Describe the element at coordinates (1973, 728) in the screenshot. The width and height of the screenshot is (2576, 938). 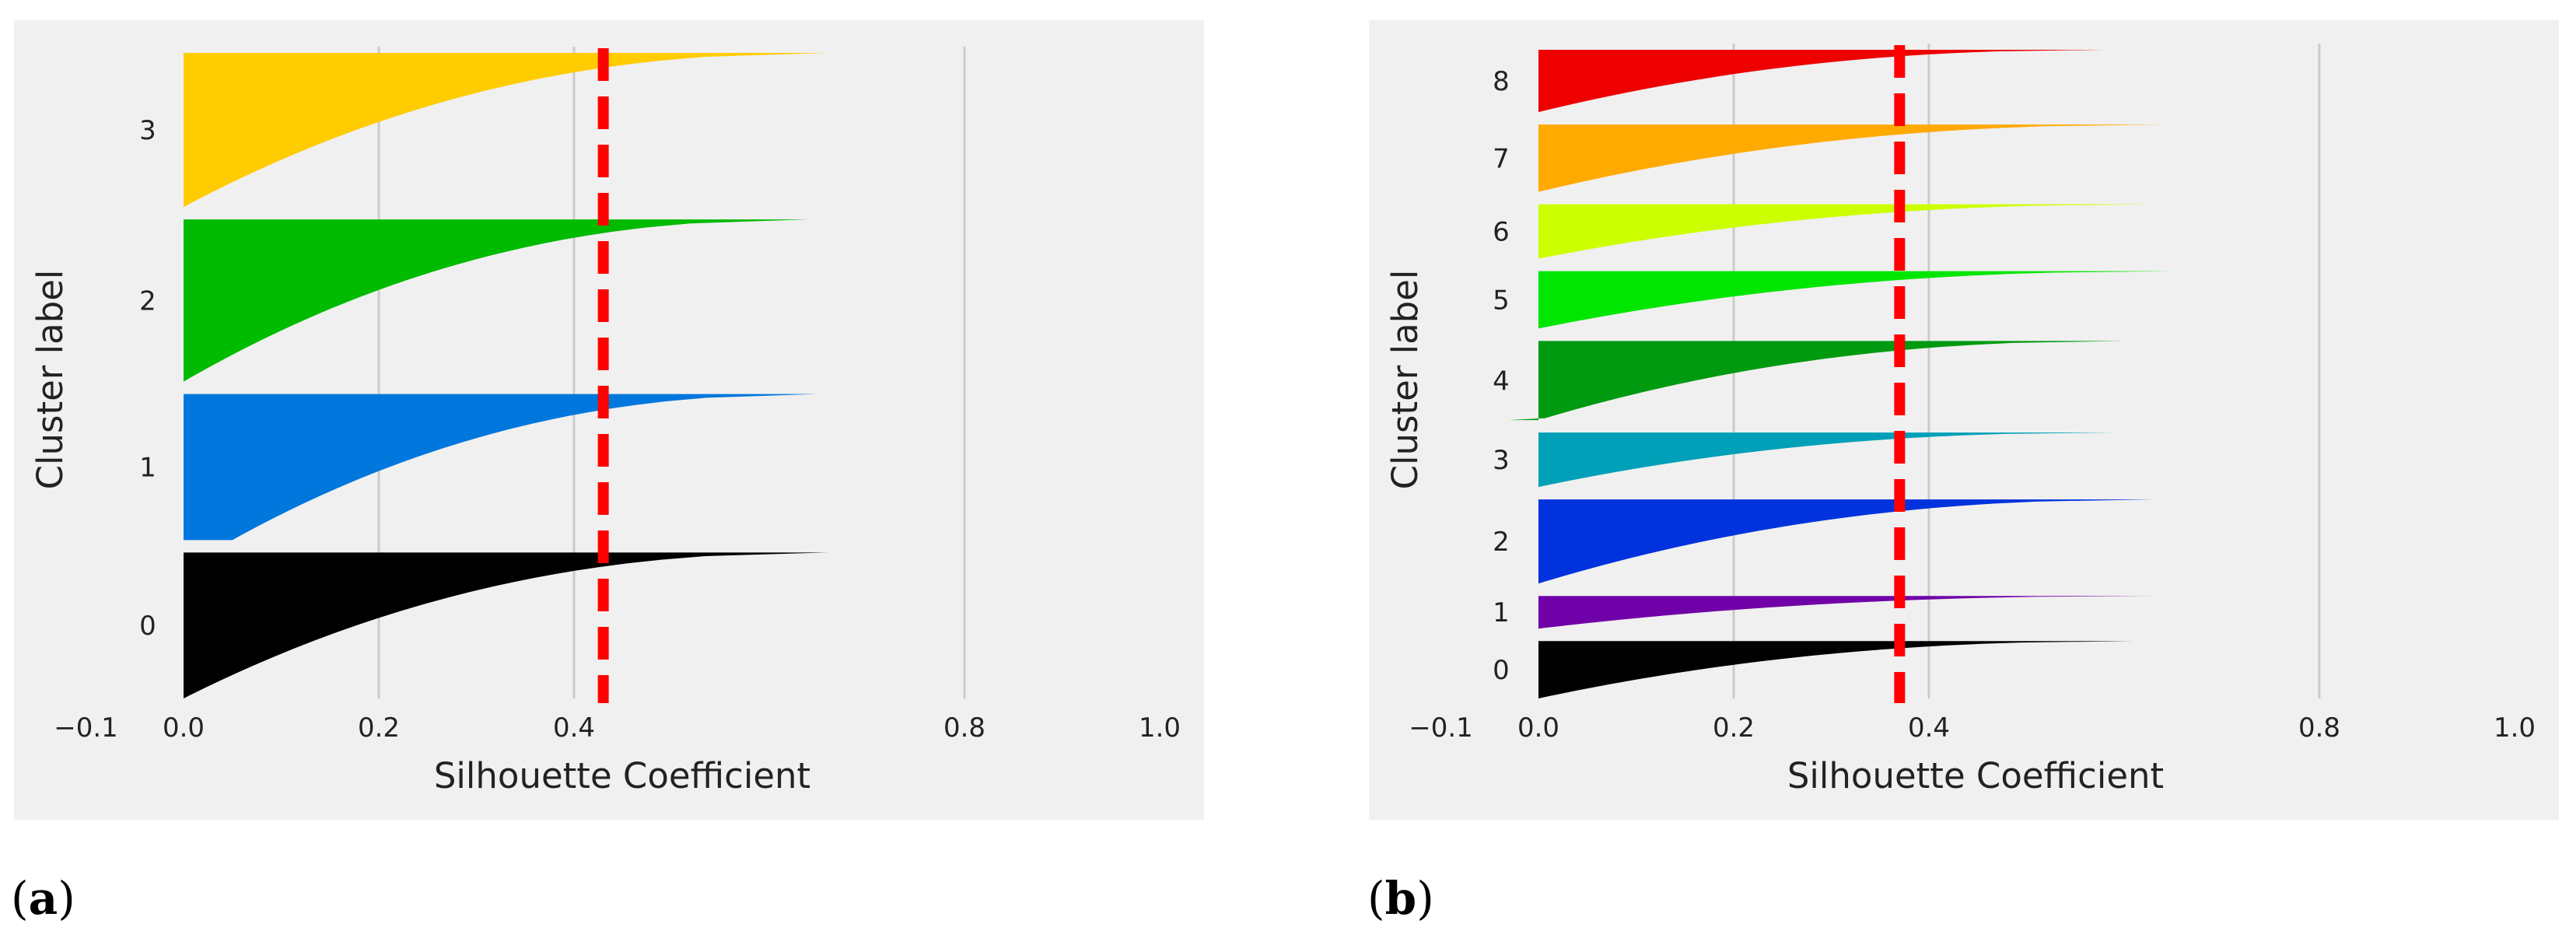
I see `panel-b-x-tick-labels: −0.1 0.0 0.2 0.4 0.8 1.0` at that location.